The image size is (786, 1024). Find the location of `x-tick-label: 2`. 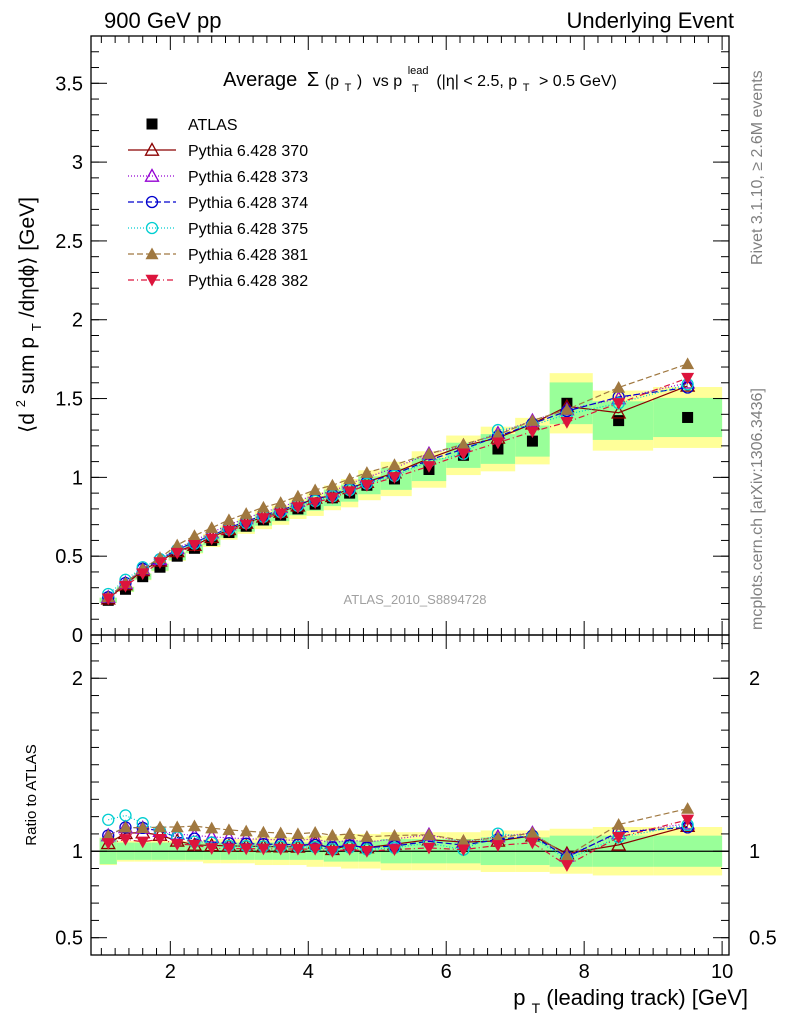

x-tick-label: 2 is located at coordinates (170, 972).